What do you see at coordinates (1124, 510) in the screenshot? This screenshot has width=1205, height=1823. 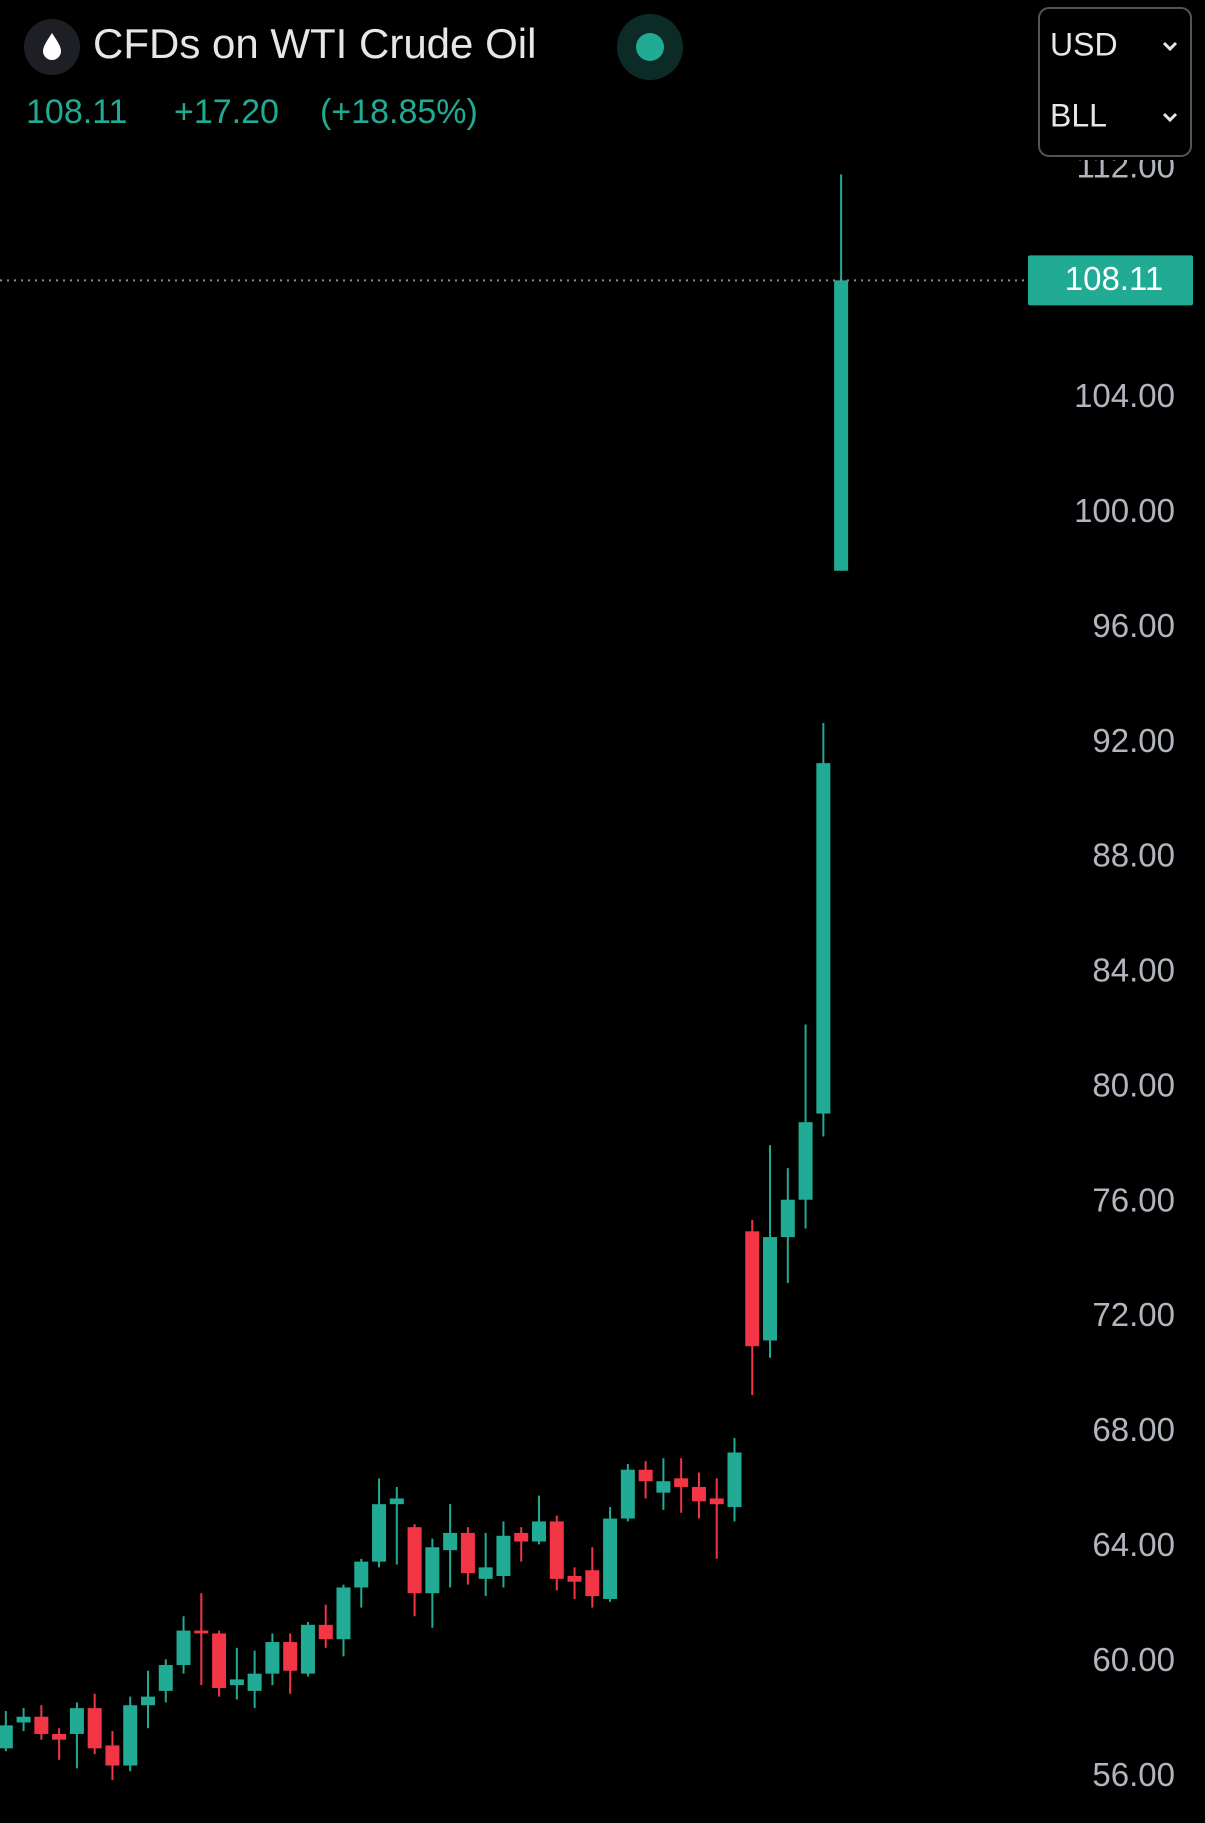 I see `y-tick-label: 100.00` at bounding box center [1124, 510].